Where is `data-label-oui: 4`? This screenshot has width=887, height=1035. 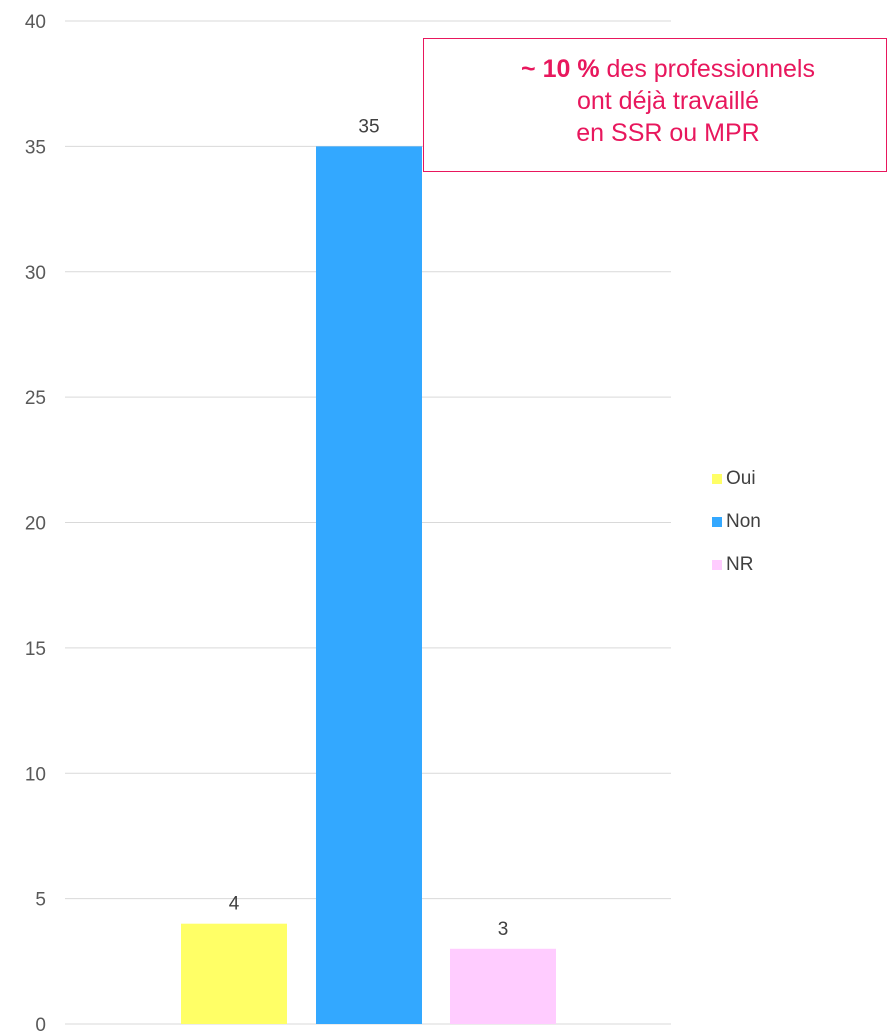 data-label-oui: 4 is located at coordinates (234, 904).